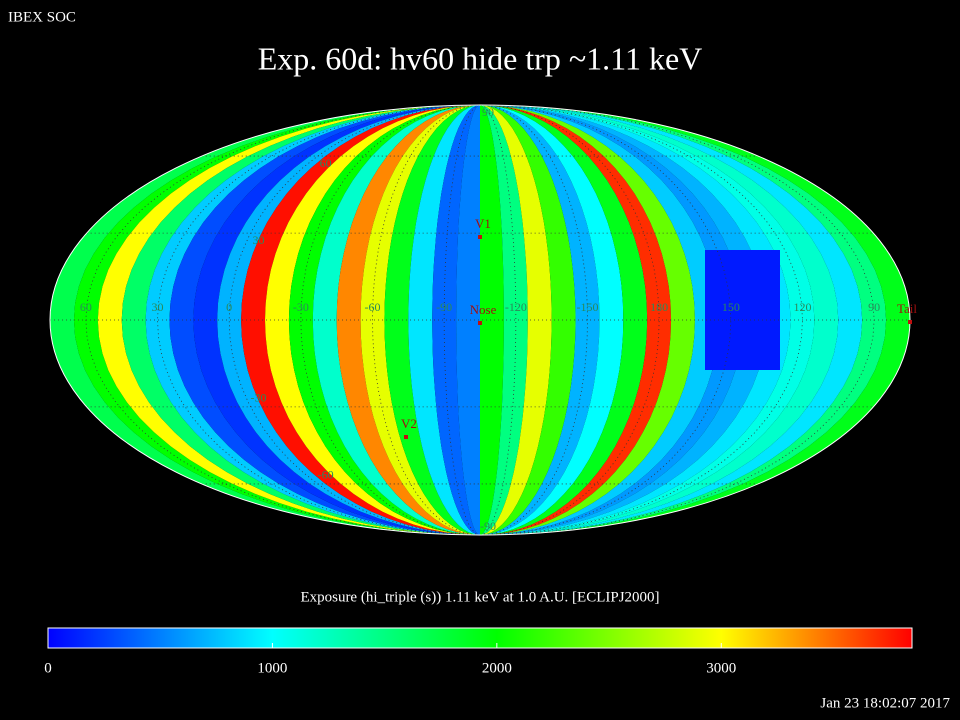 The image size is (960, 720). I want to click on longitude-label: 90, so click(874, 307).